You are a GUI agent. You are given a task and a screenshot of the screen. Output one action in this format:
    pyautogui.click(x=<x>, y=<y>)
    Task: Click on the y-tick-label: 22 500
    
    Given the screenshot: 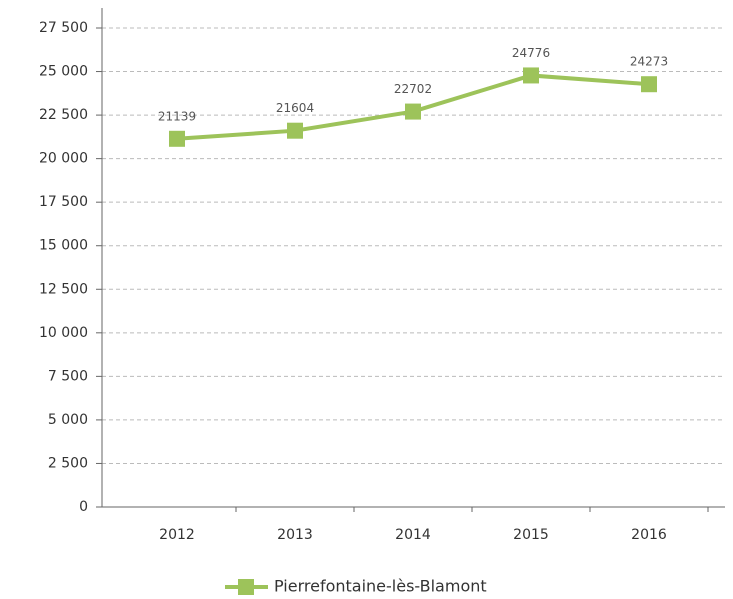 What is the action you would take?
    pyautogui.click(x=63, y=115)
    